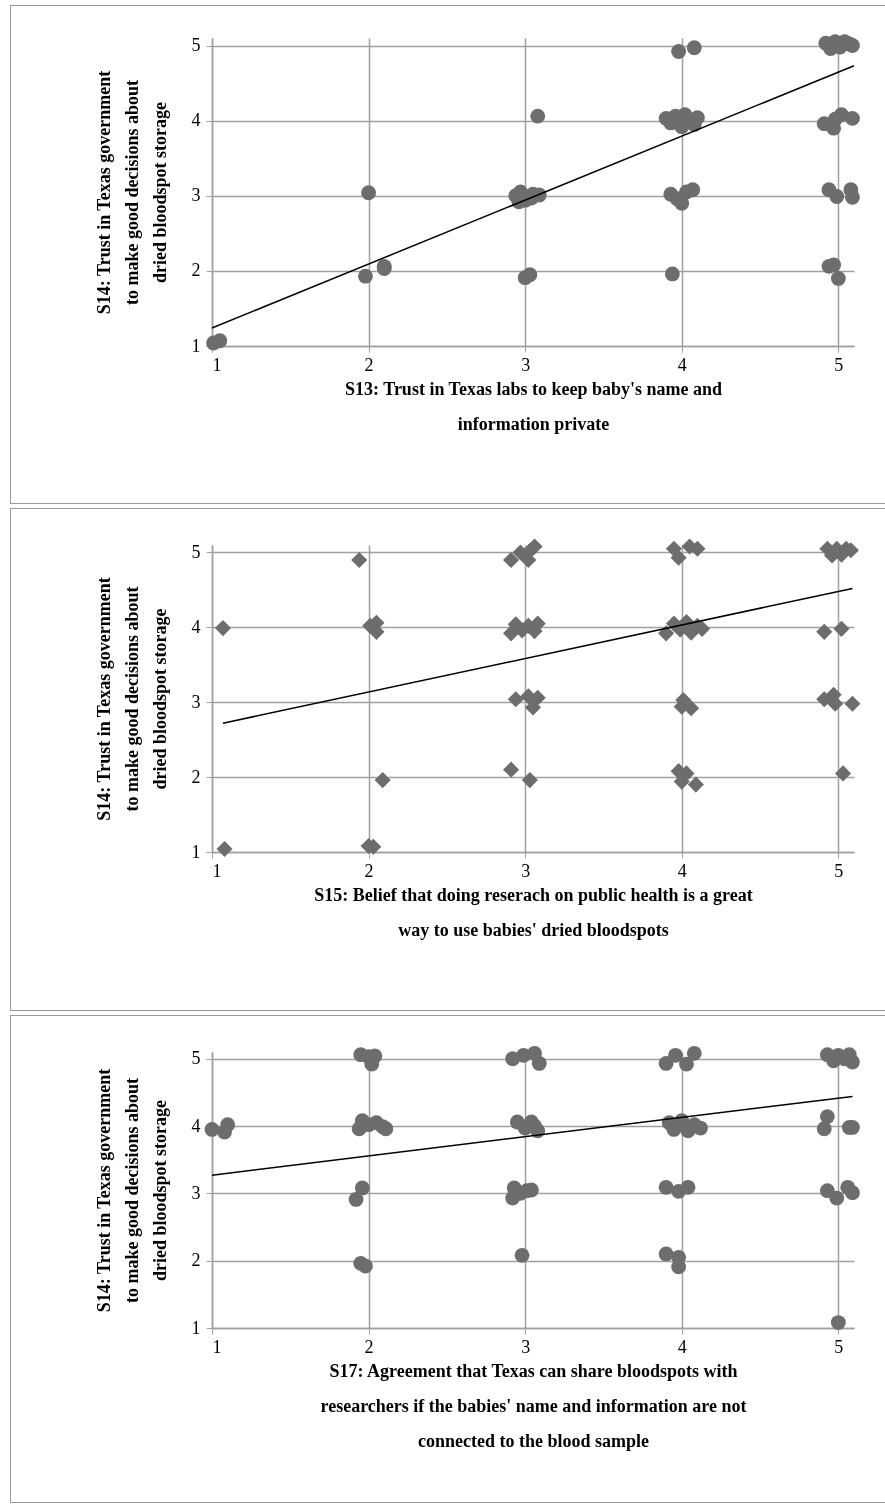 The image size is (885, 1505). I want to click on x-axis-title: S15: Belief that doing reserach on public health is a great way to use babies' dried bloodspots, so click(533, 912).